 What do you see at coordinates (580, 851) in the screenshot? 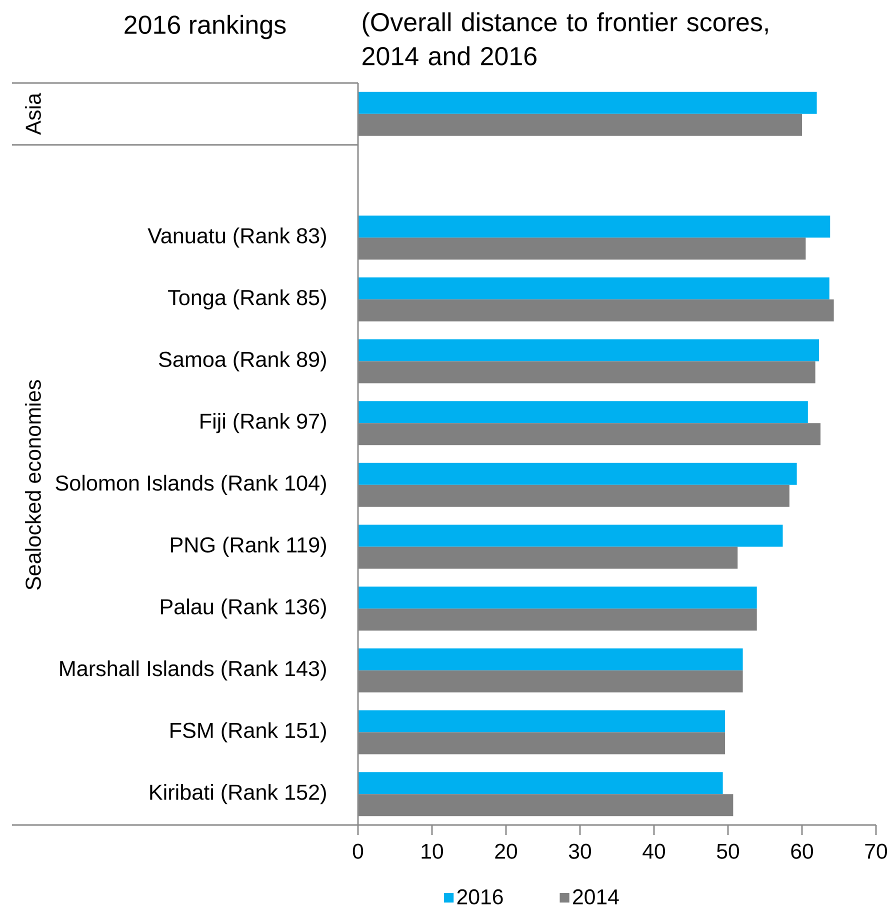
I see `x-tick-label: 30` at bounding box center [580, 851].